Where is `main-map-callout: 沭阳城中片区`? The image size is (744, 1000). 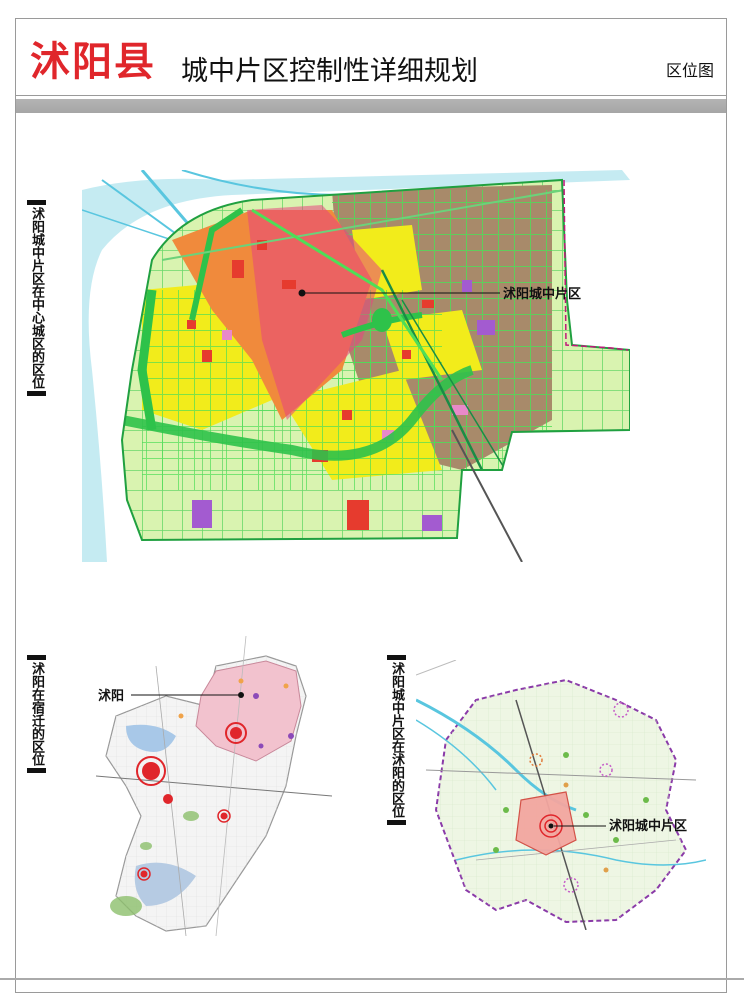
main-map-callout: 沭阳城中片区 is located at coordinates (542, 294).